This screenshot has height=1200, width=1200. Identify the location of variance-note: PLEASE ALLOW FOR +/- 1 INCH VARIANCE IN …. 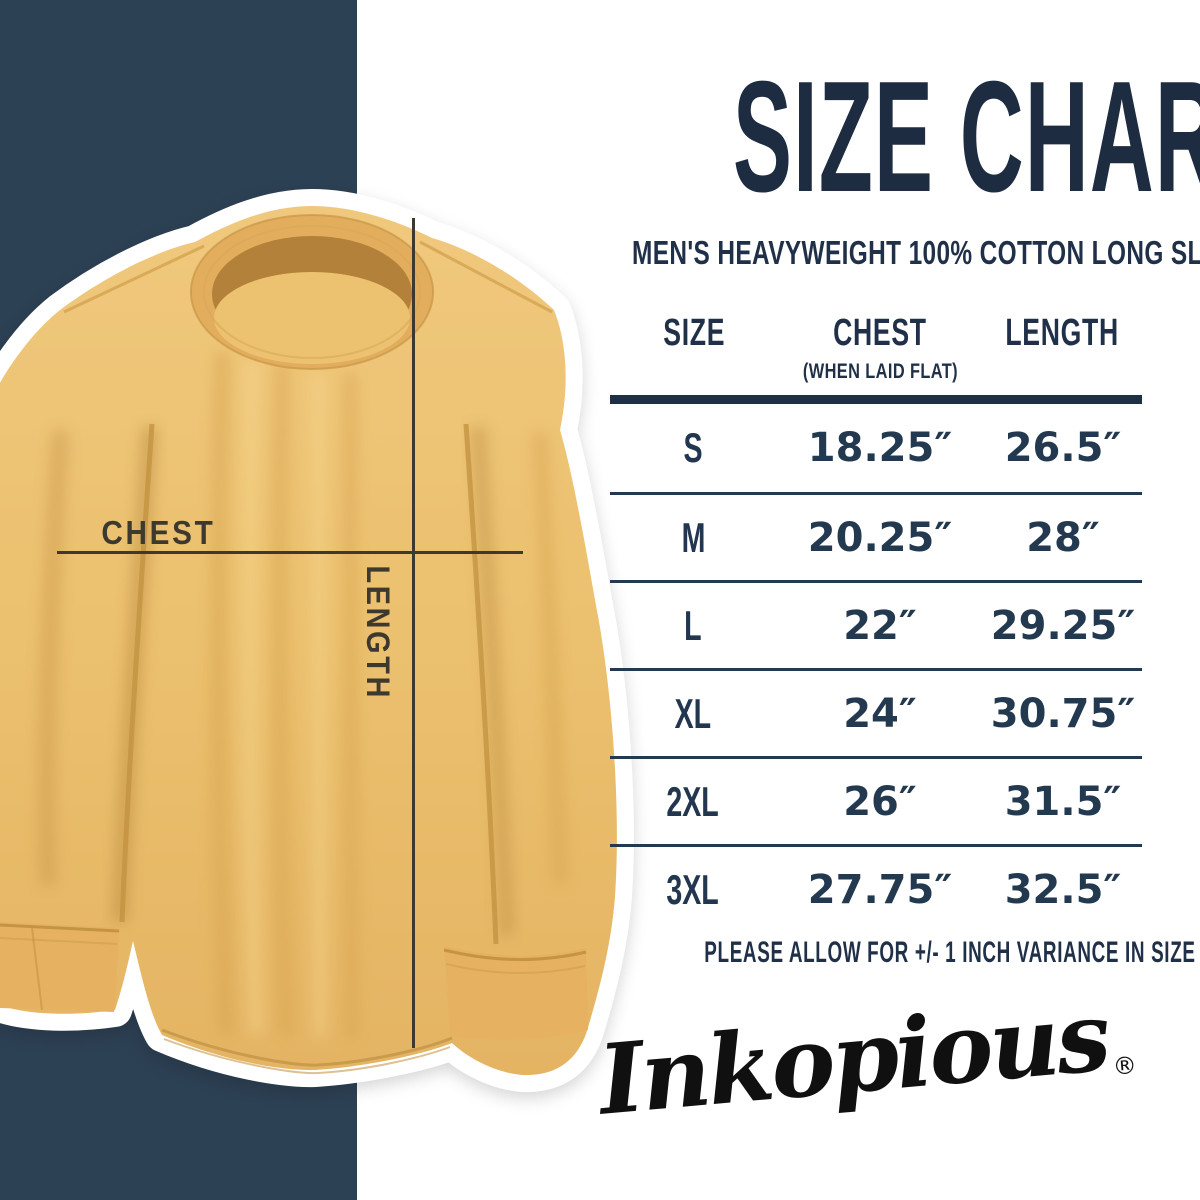
(950, 952).